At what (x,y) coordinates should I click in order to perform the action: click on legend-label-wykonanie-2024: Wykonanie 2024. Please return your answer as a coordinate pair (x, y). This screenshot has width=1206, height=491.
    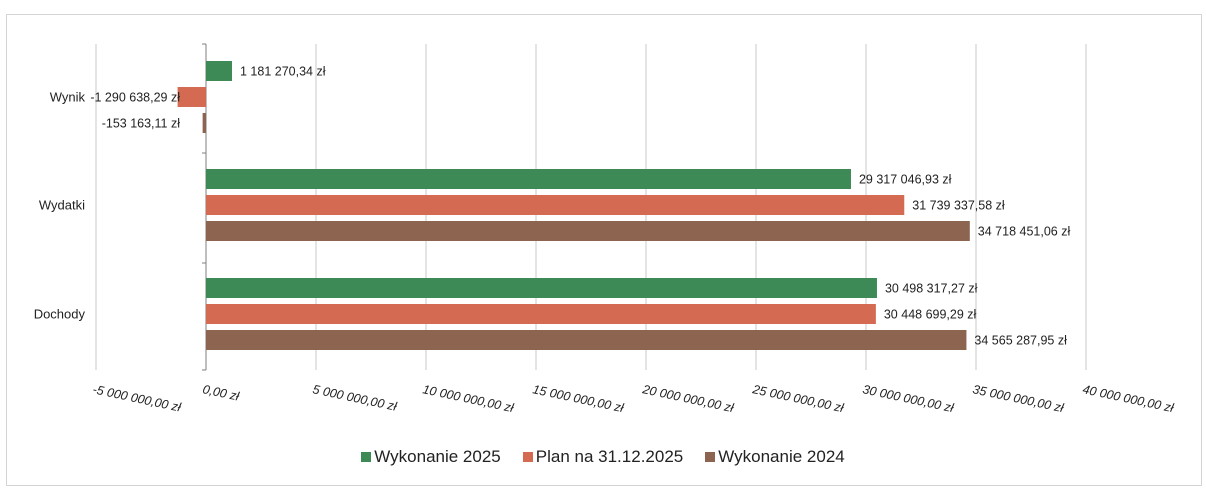
    Looking at the image, I should click on (781, 456).